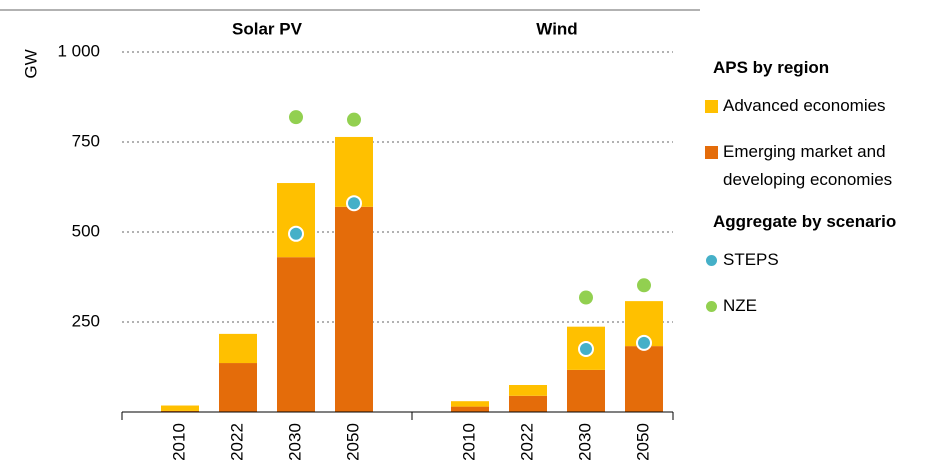  What do you see at coordinates (86, 320) in the screenshot?
I see `y-tick-label: 250` at bounding box center [86, 320].